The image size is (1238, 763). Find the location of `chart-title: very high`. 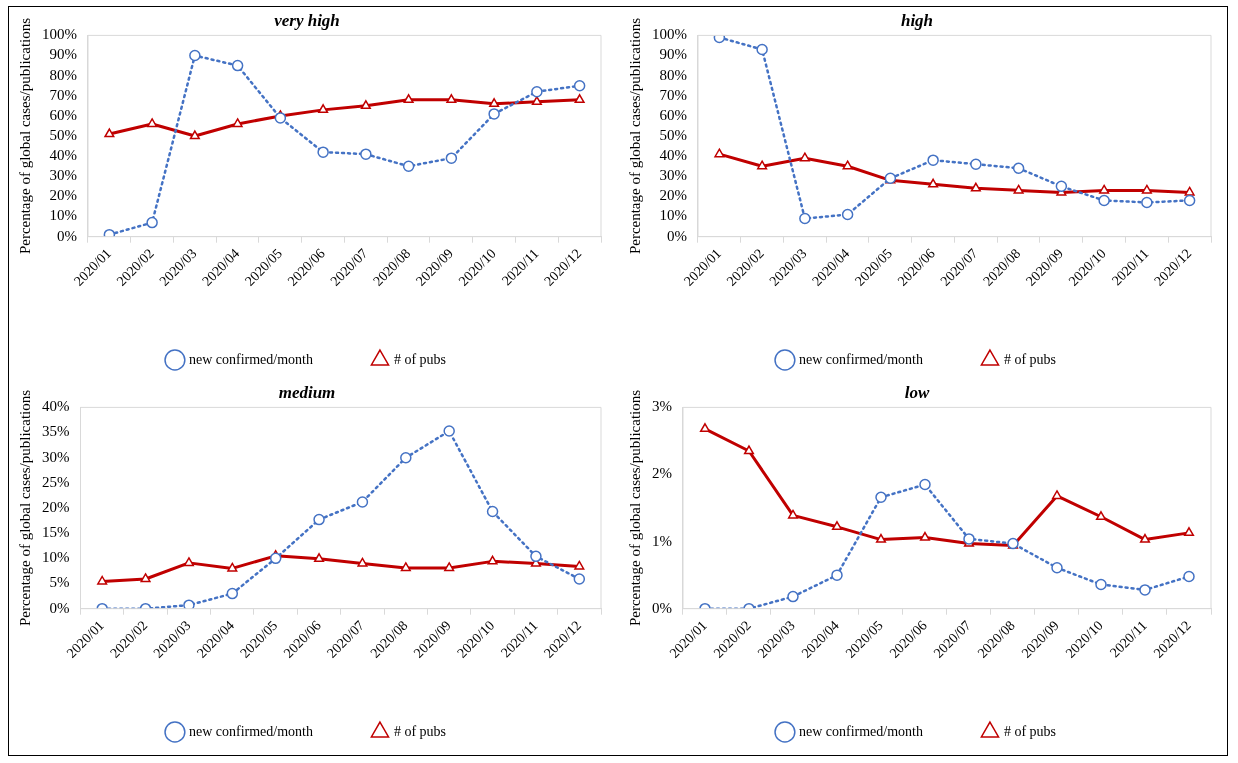

chart-title: very high is located at coordinates (307, 20).